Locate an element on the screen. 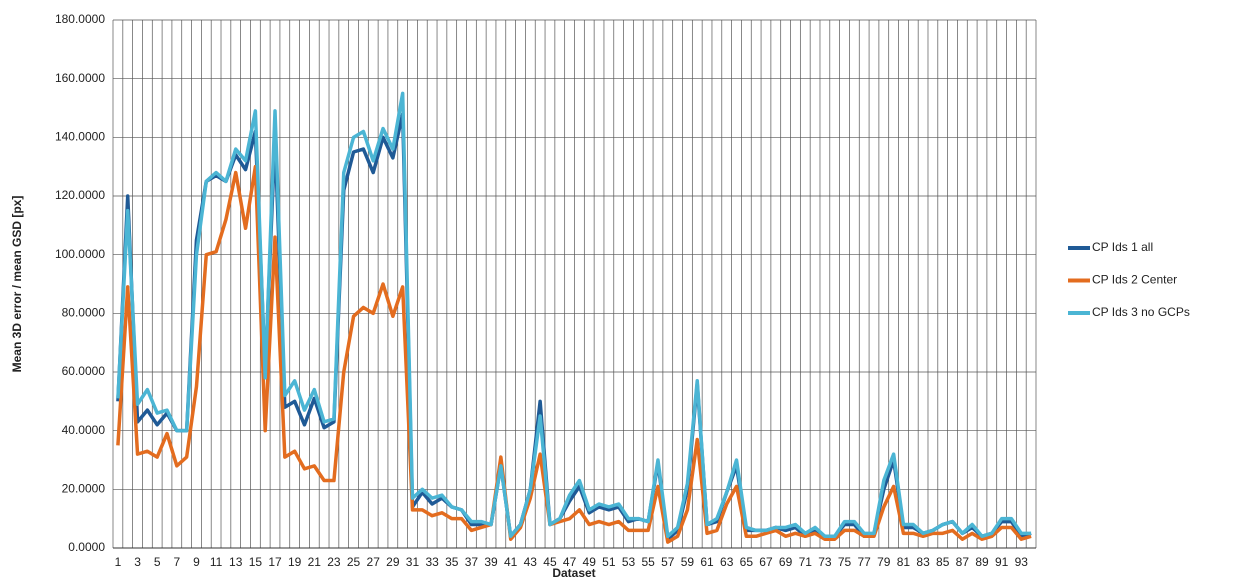 This screenshot has height=579, width=1236. x-tick-label: 73 is located at coordinates (825, 562).